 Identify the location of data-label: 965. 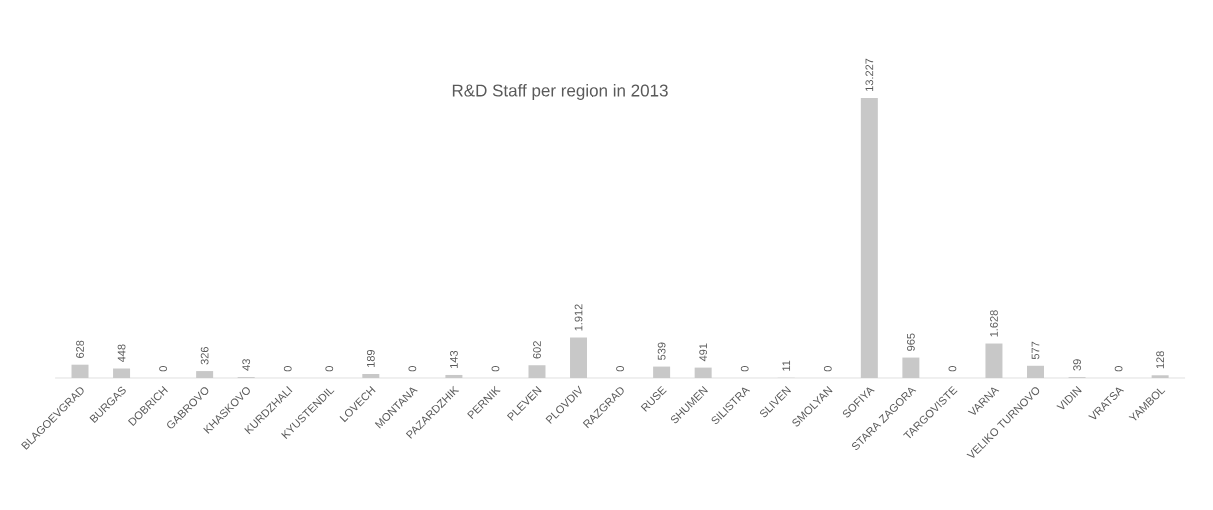
(910, 342).